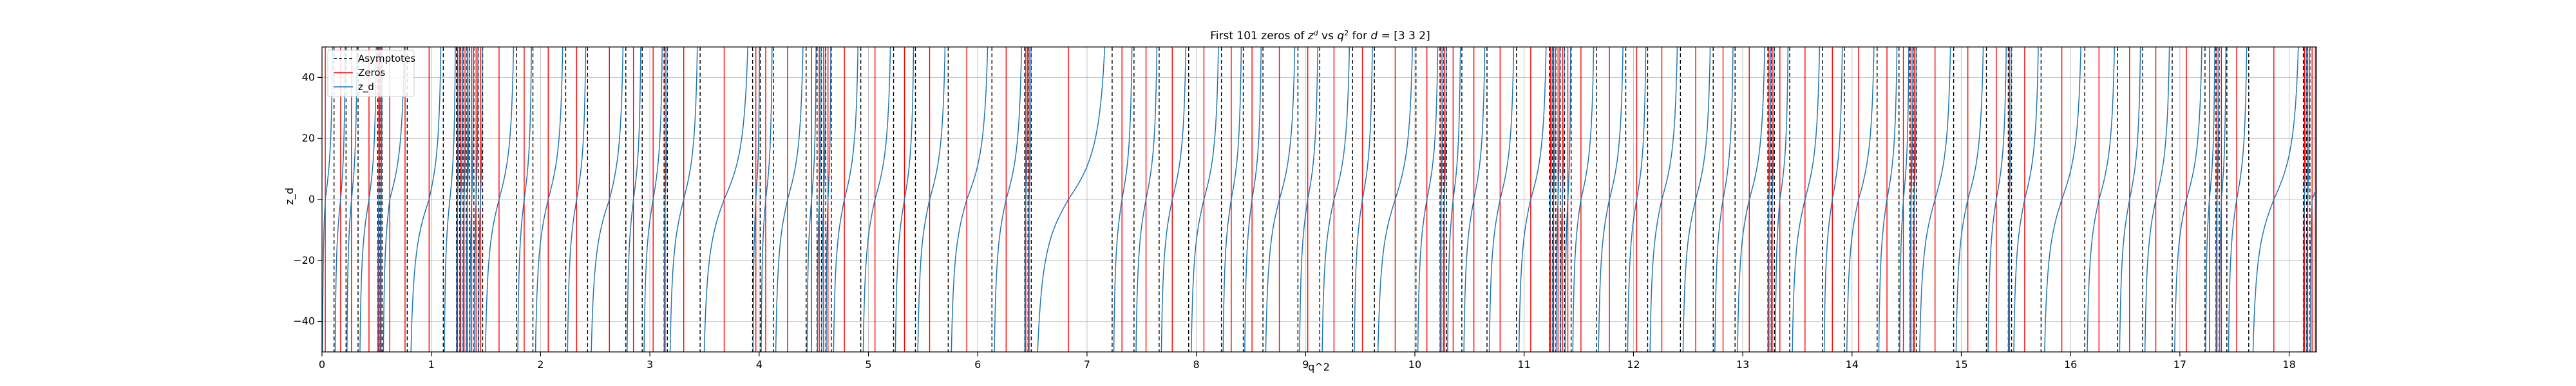 The image size is (2576, 386). Describe the element at coordinates (309, 77) in the screenshot. I see `y-tick-label: 40` at that location.